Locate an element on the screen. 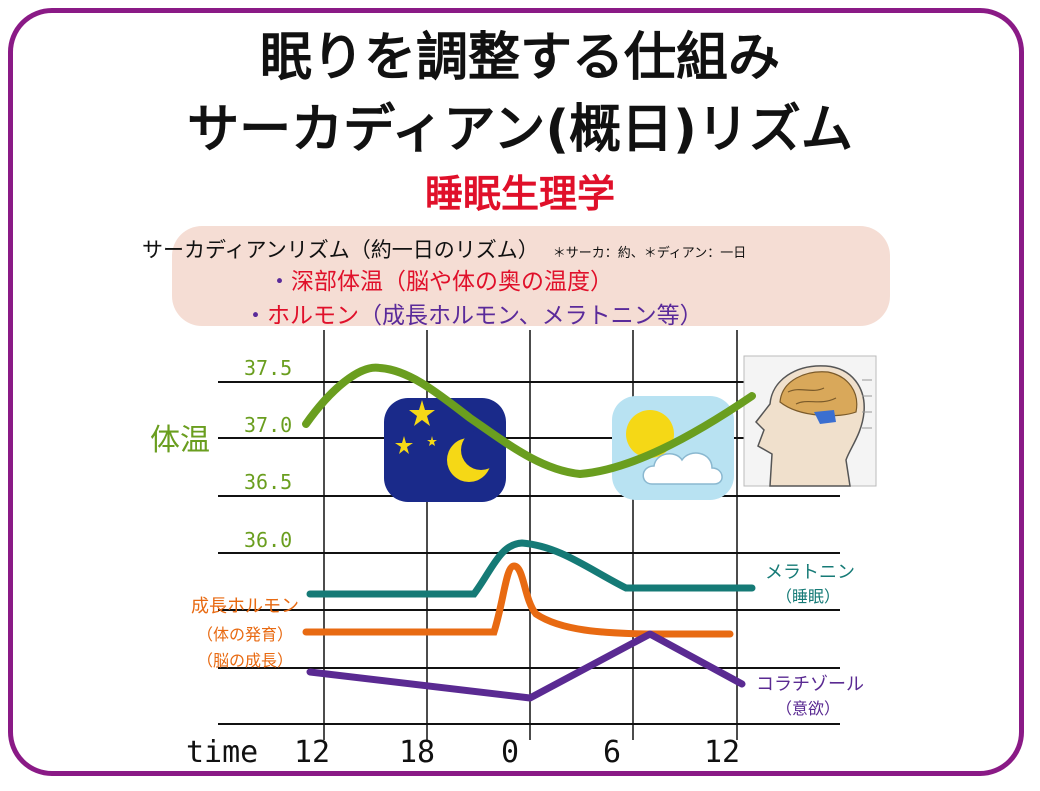  y-axis-label: 体温 is located at coordinates (180, 440).